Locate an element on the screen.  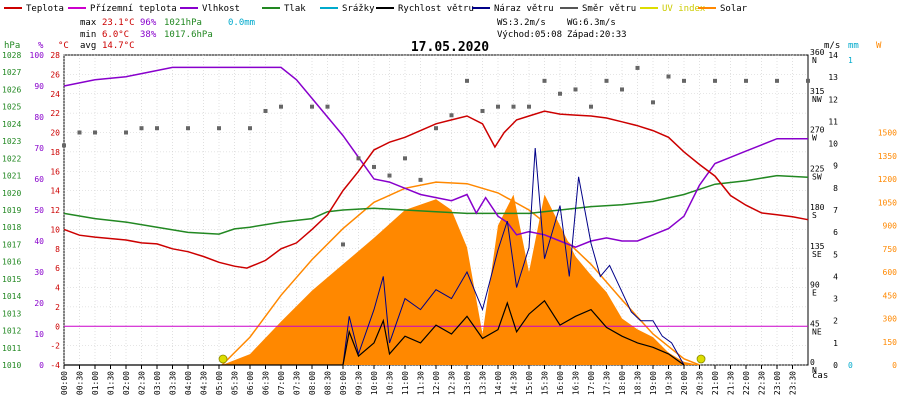
wind-speed-tick-label: 9 is located at coordinates (835, 166).